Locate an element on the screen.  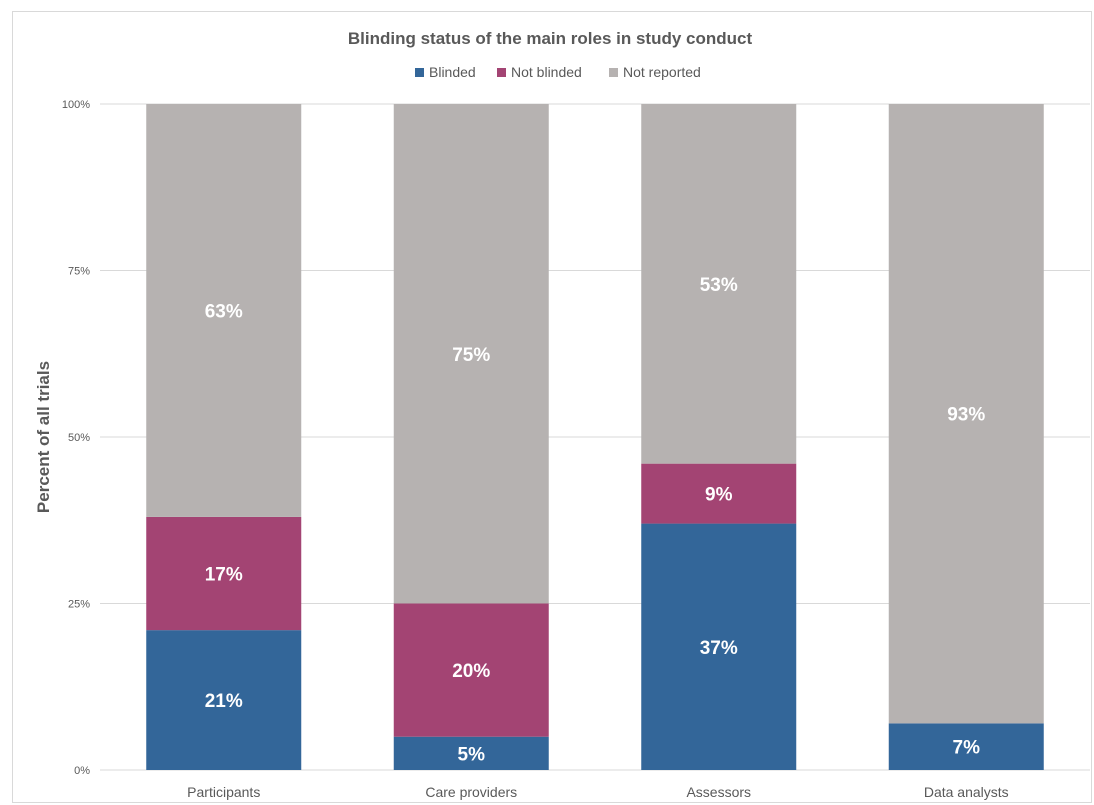
data-label: 93% is located at coordinates (966, 415).